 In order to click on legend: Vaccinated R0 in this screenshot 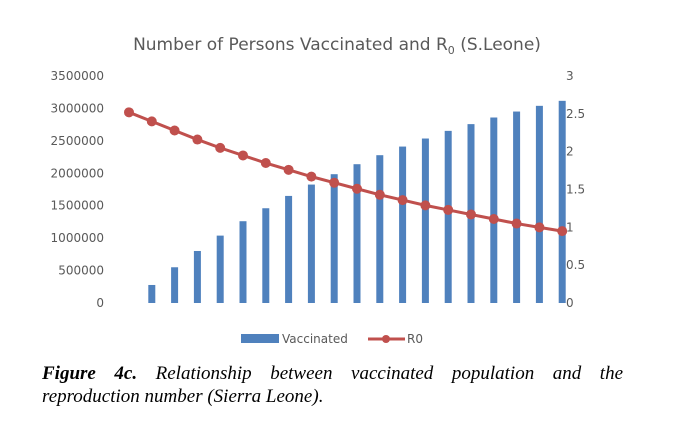, I will do `click(332, 339)`.